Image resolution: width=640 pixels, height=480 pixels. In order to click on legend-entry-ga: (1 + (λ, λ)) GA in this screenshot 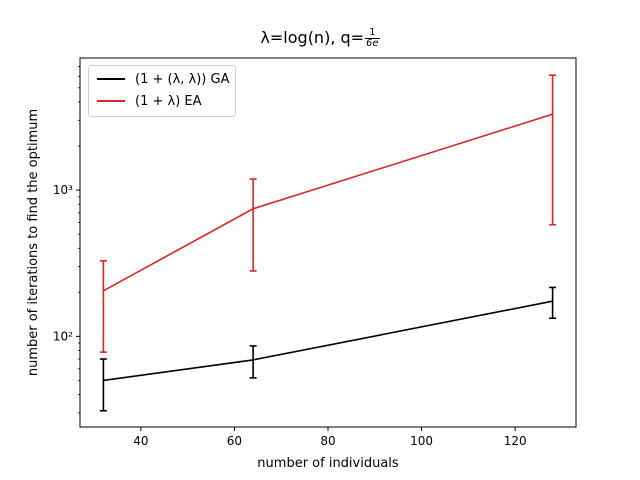, I will do `click(163, 79)`.